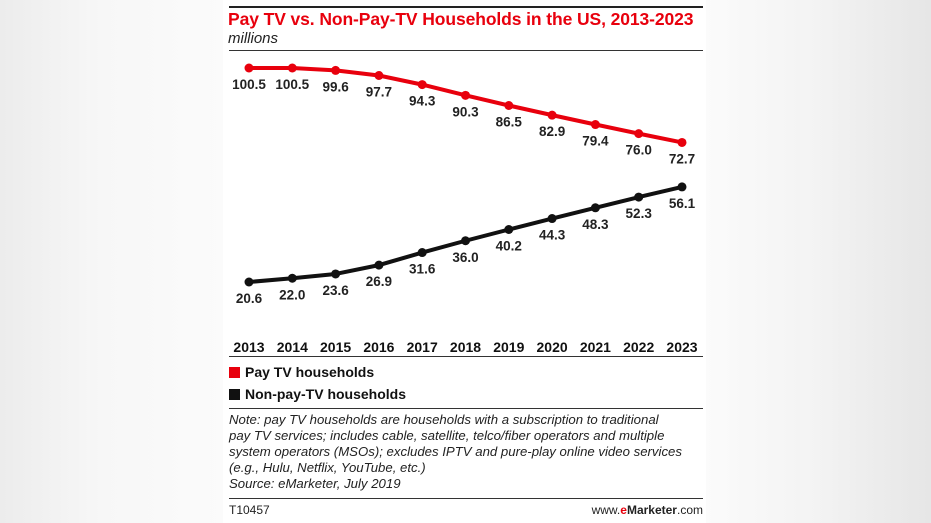  What do you see at coordinates (682, 158) in the screenshot?
I see `data-label: 72.7` at bounding box center [682, 158].